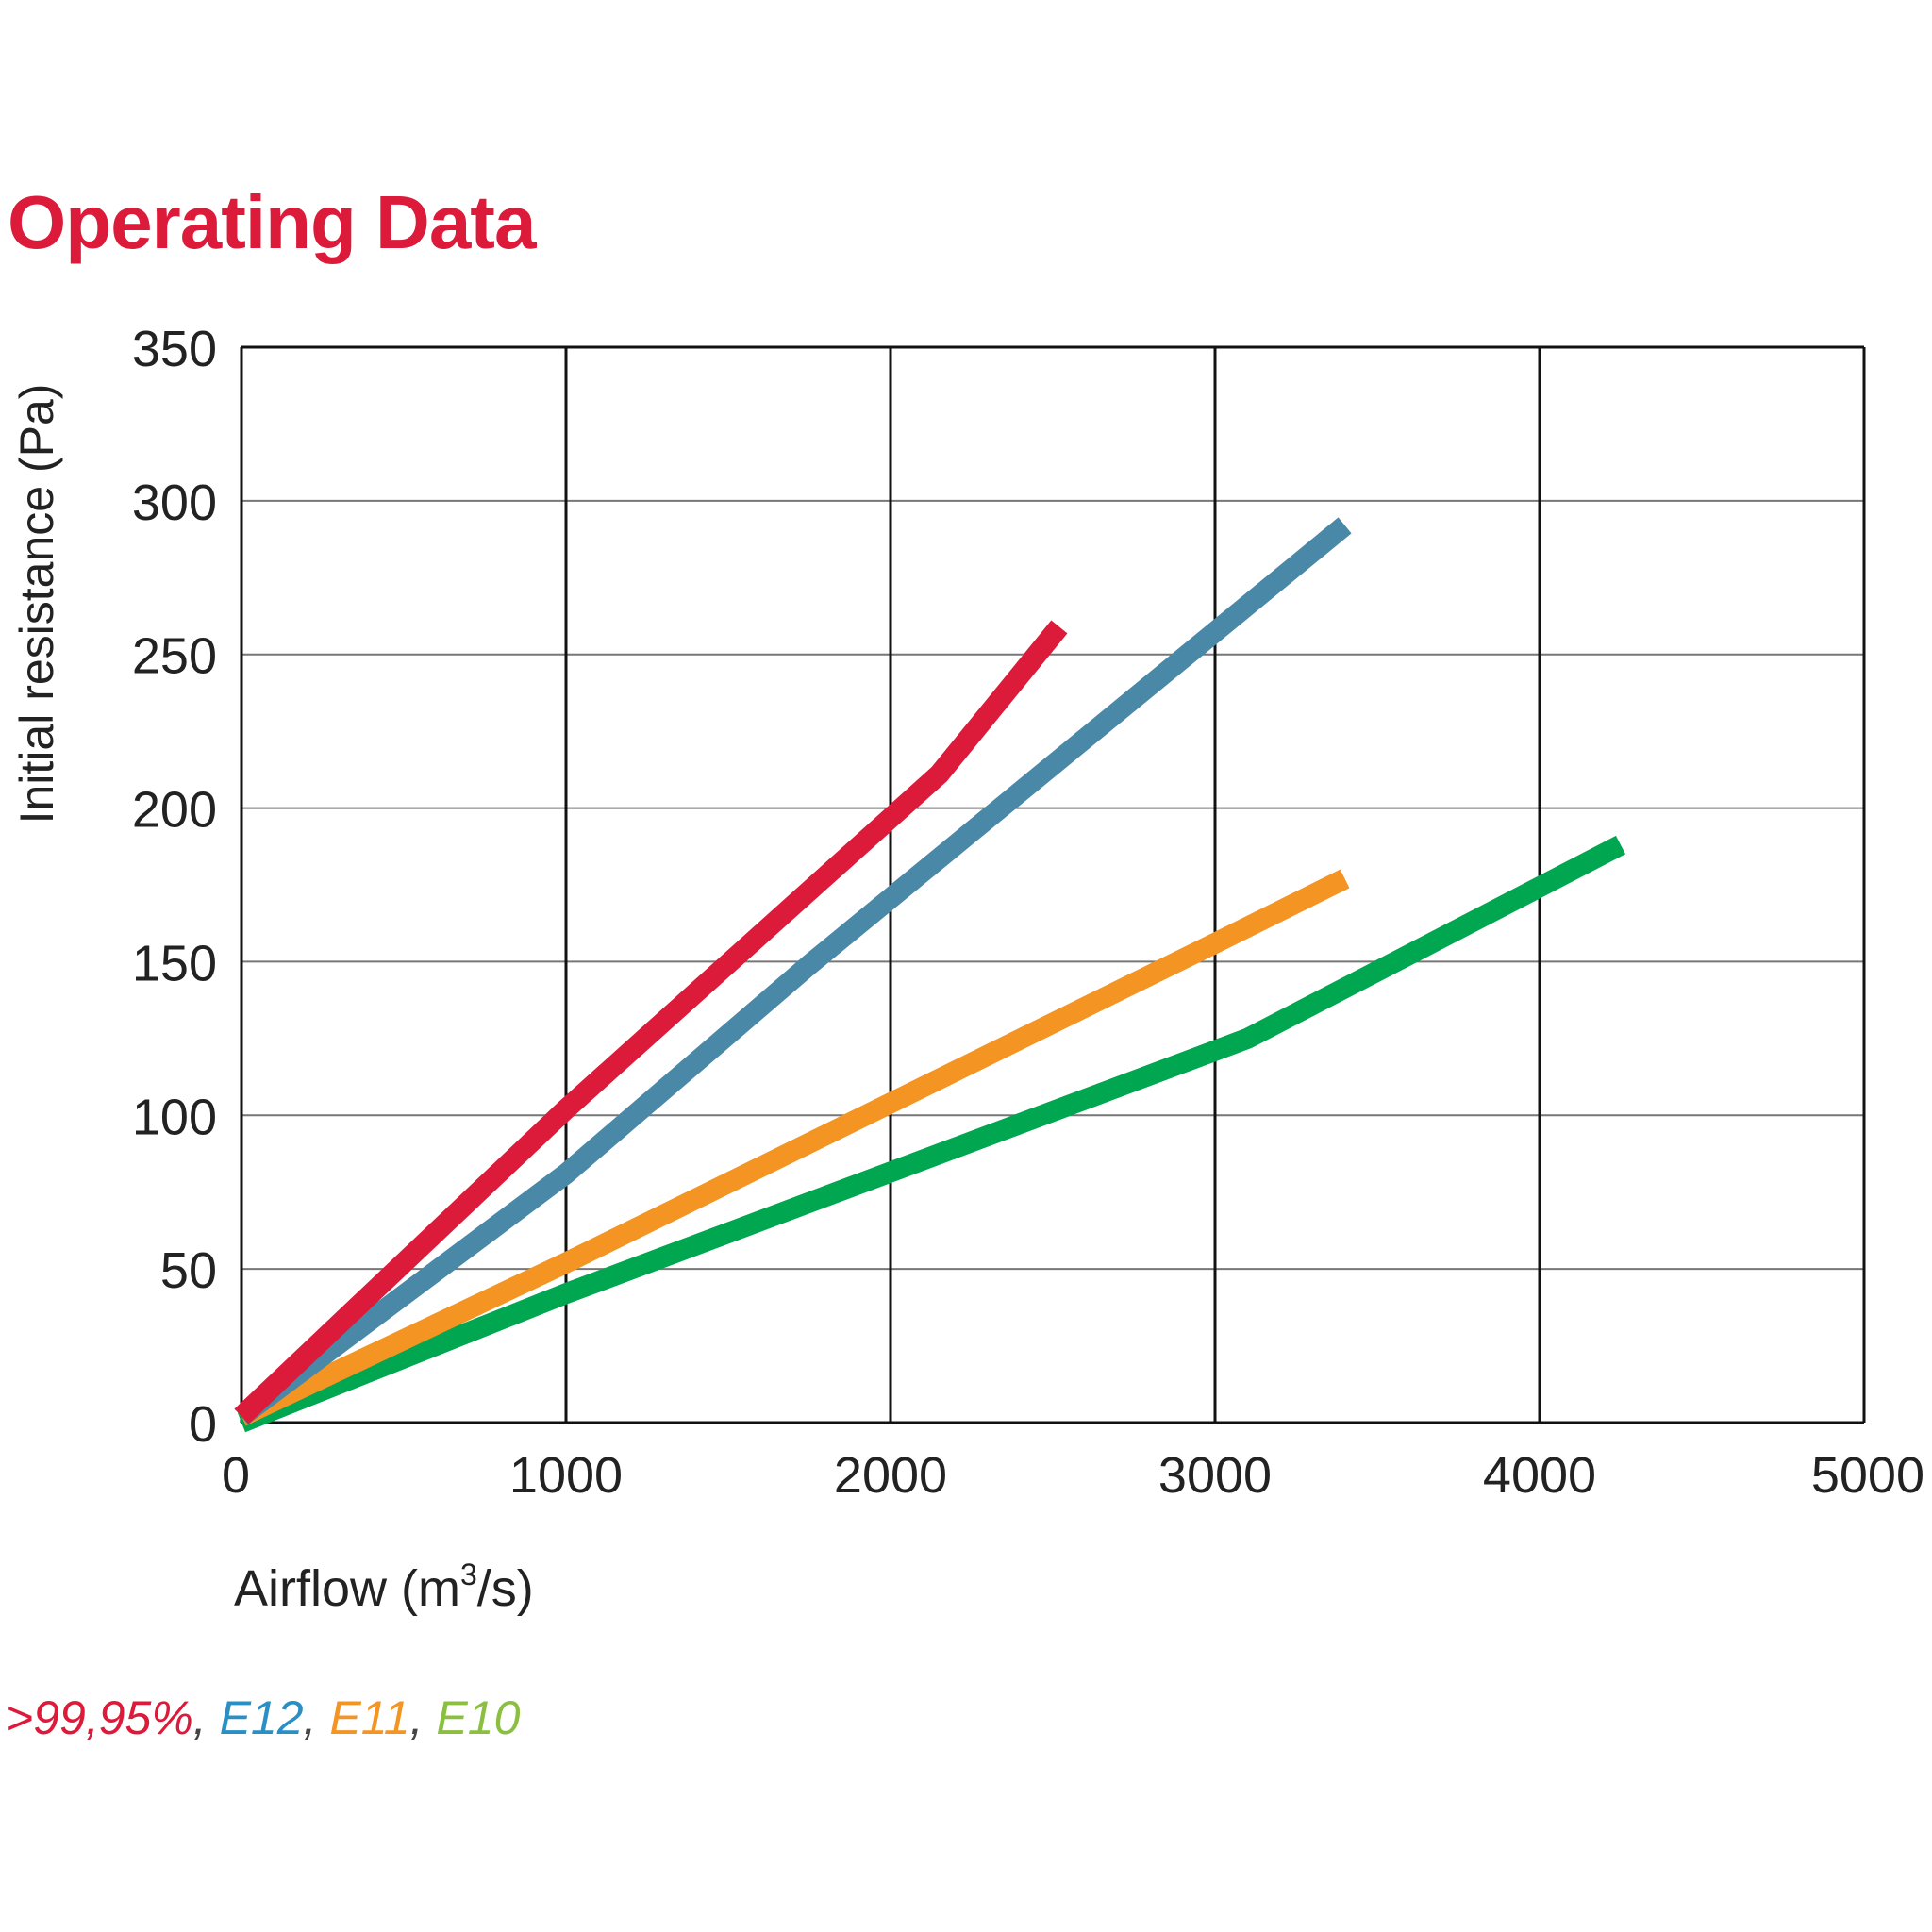 This screenshot has width=1932, height=1932. What do you see at coordinates (175, 1117) in the screenshot?
I see `y-tick-label: 100` at bounding box center [175, 1117].